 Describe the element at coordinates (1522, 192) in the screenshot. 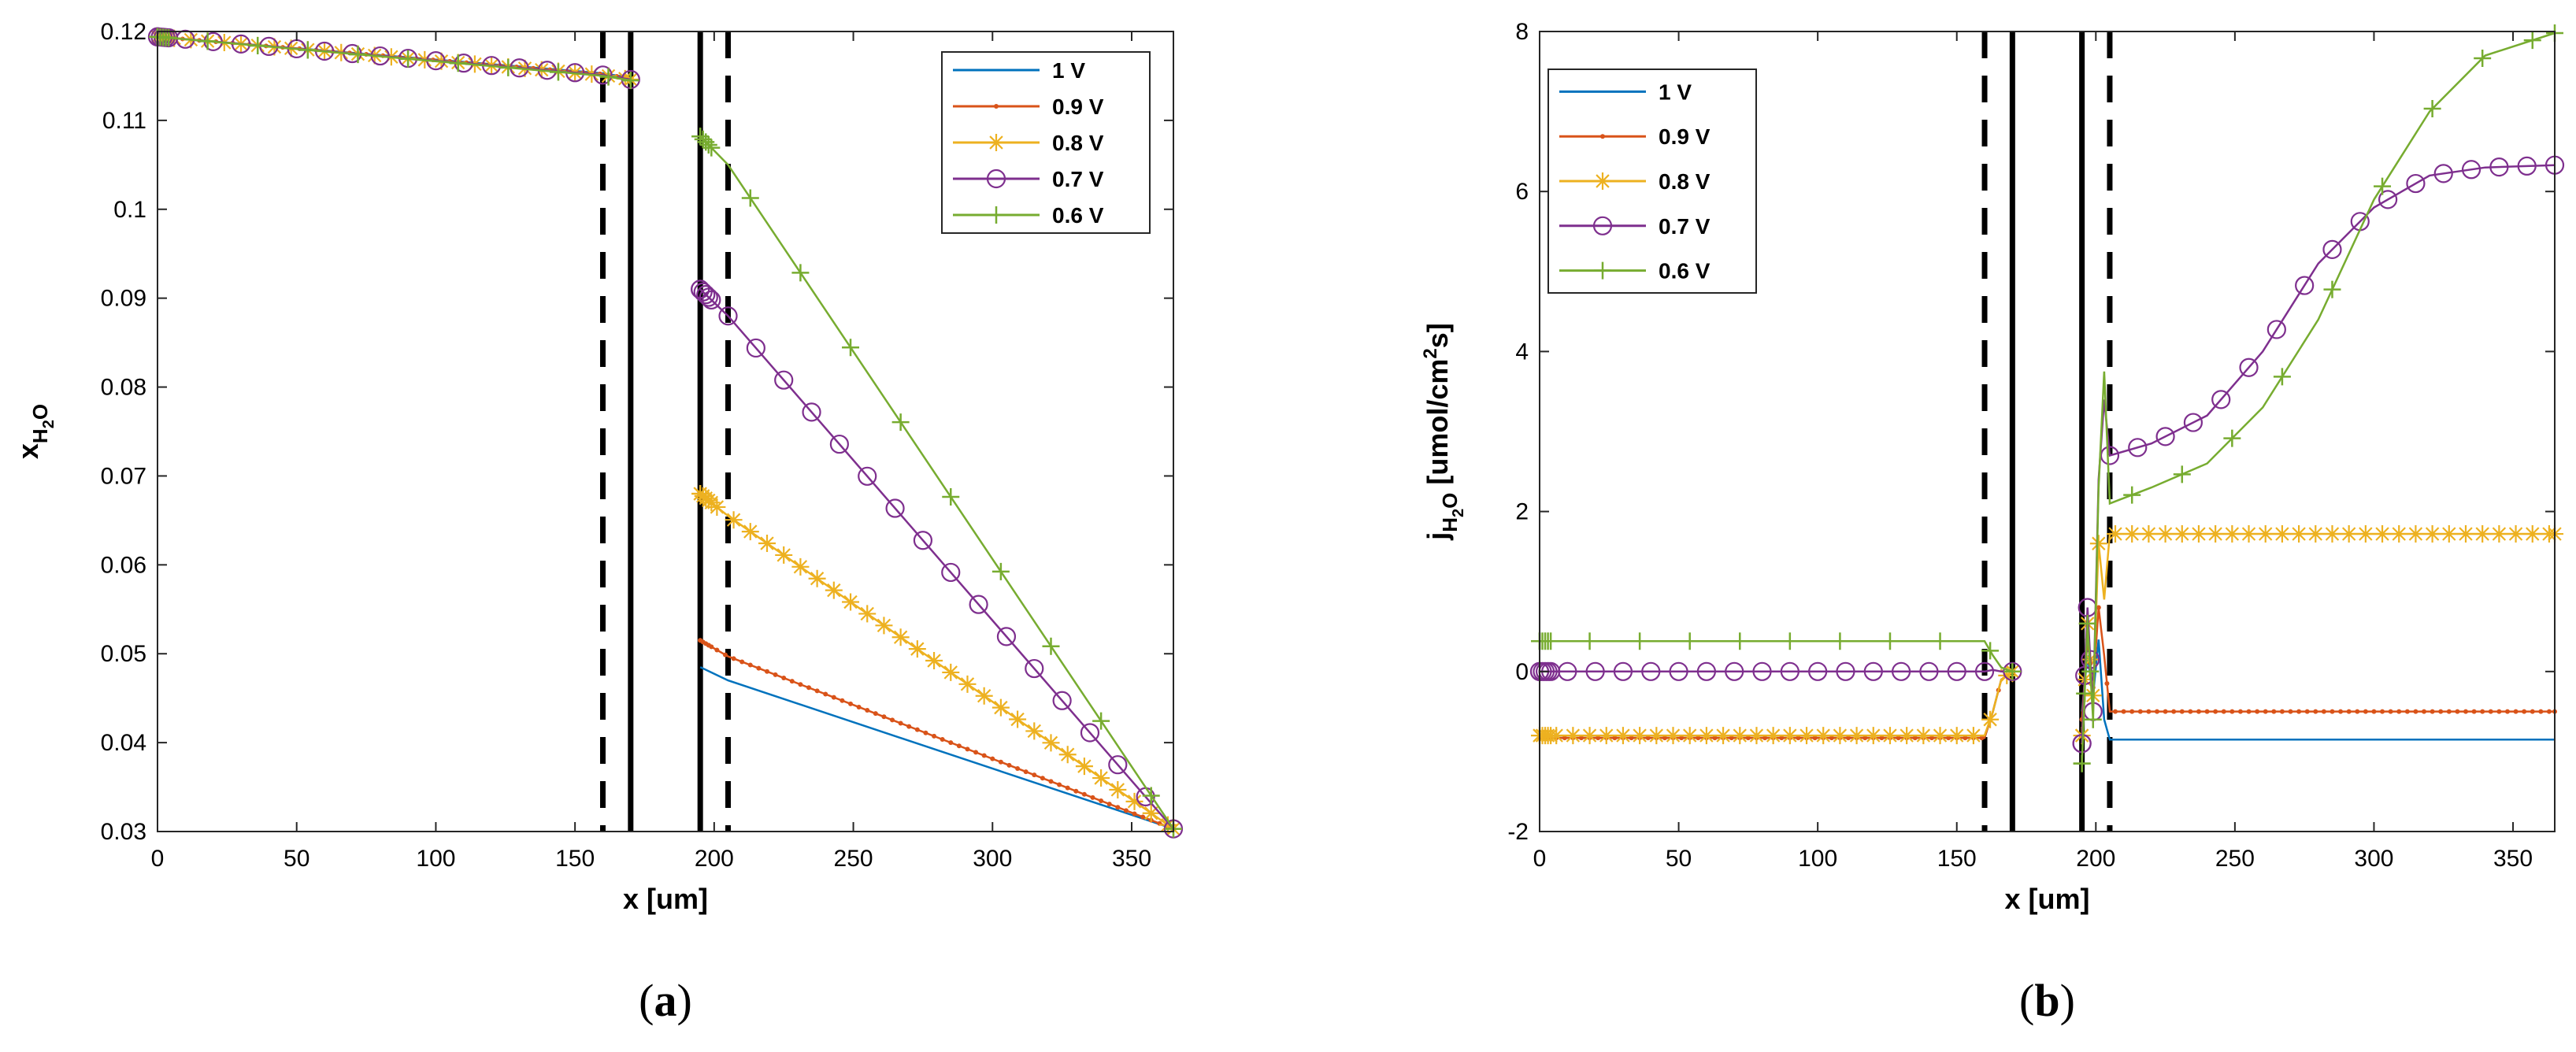

I see `y-tick-label: 6` at that location.